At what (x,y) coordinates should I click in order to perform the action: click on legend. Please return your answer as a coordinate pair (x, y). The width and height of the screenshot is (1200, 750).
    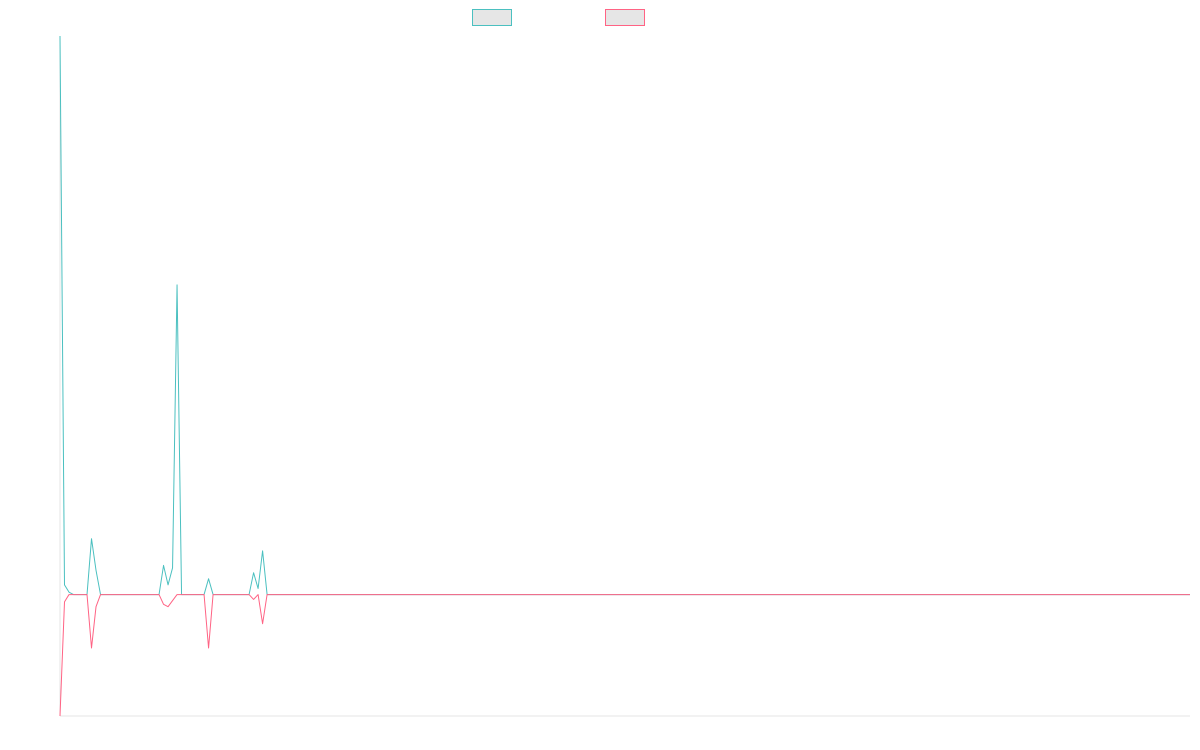
    Looking at the image, I should click on (558, 17).